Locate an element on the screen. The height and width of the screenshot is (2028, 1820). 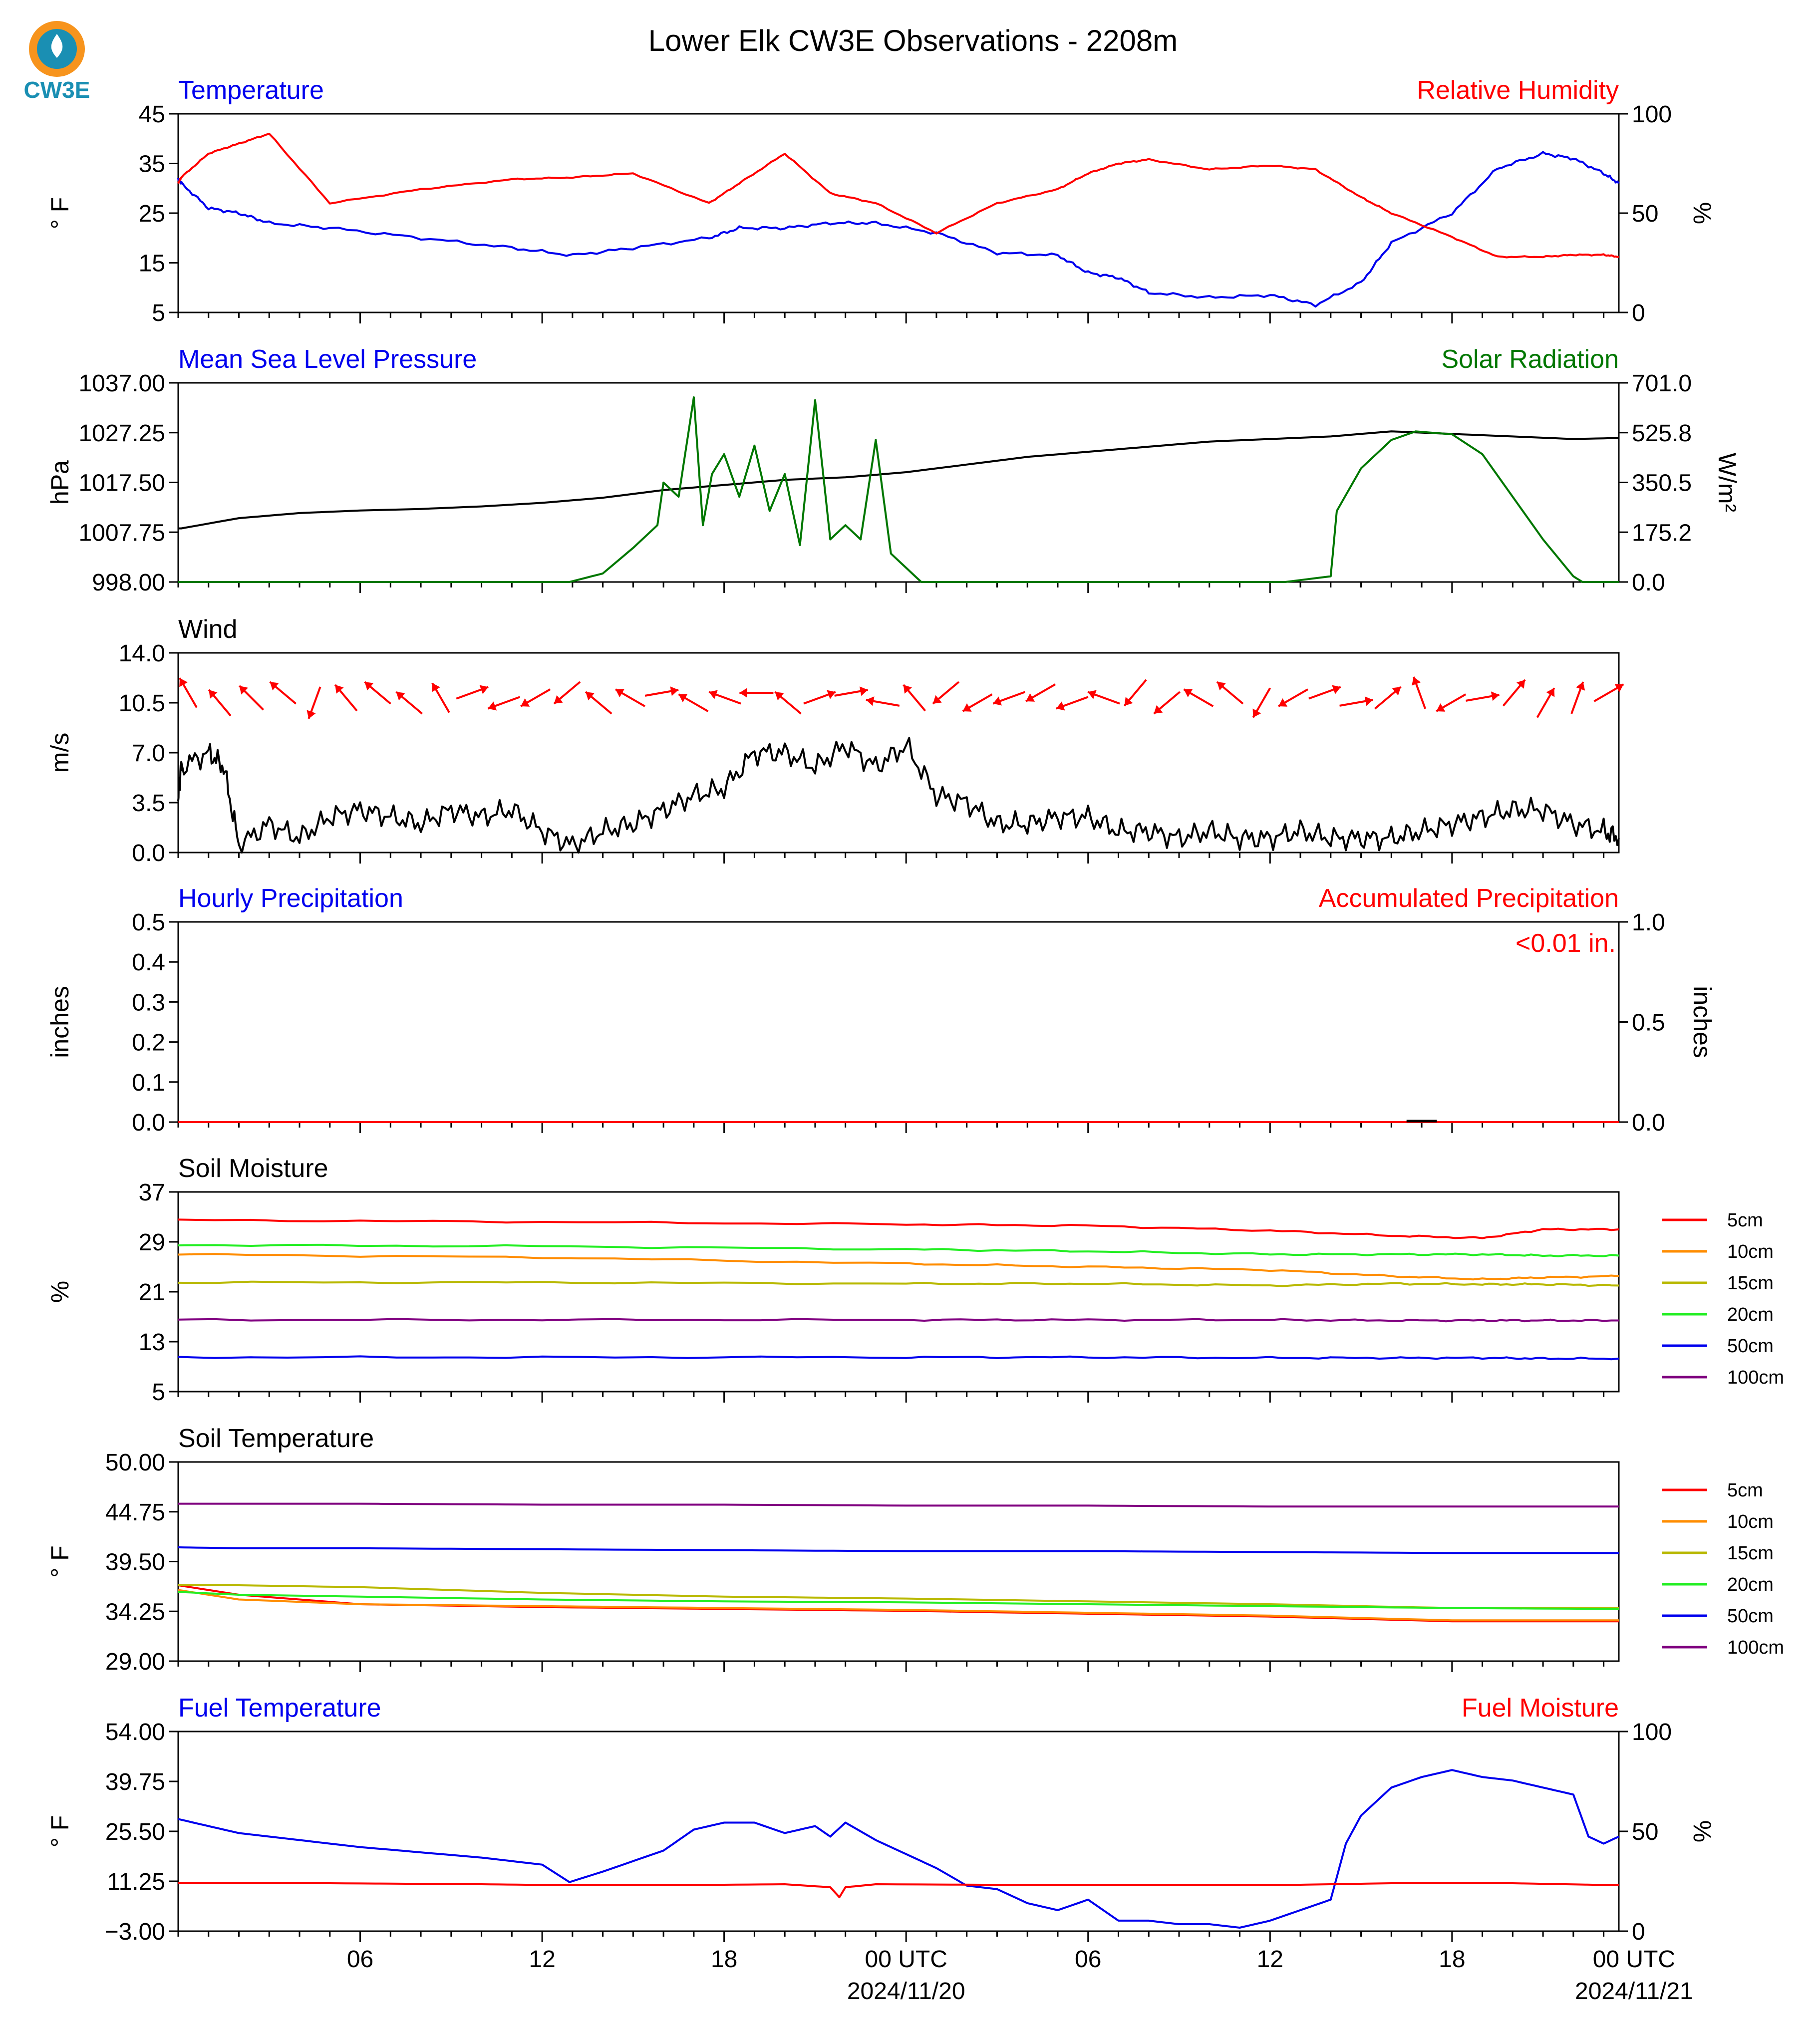
x-tick-label: 00 UTC is located at coordinates (906, 1959).